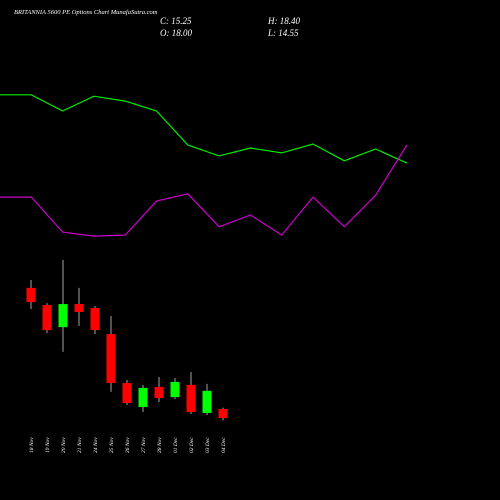 The height and width of the screenshot is (500, 500). What do you see at coordinates (283, 33) in the screenshot?
I see `low-info: L: 14.55` at bounding box center [283, 33].